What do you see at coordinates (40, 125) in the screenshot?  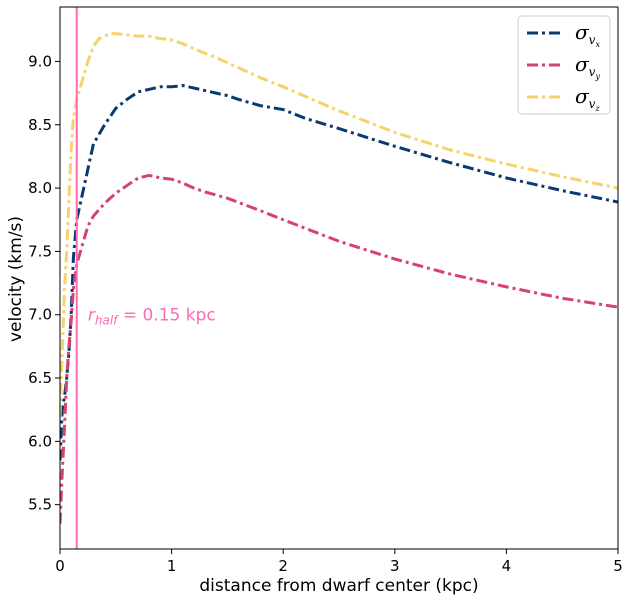 I see `y-tick-label-6: 8.5` at bounding box center [40, 125].